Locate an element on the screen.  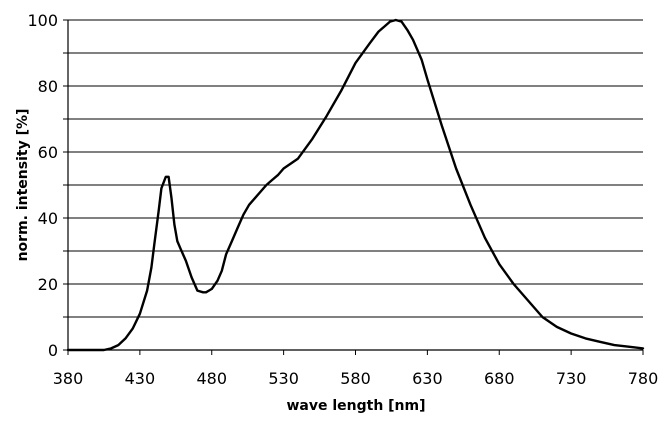
y-tick-label: 100 is located at coordinates (42, 20).